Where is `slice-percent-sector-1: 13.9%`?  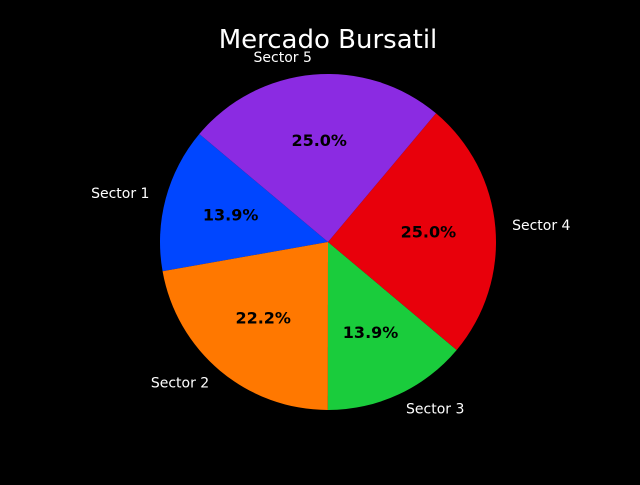 slice-percent-sector-1: 13.9% is located at coordinates (231, 214).